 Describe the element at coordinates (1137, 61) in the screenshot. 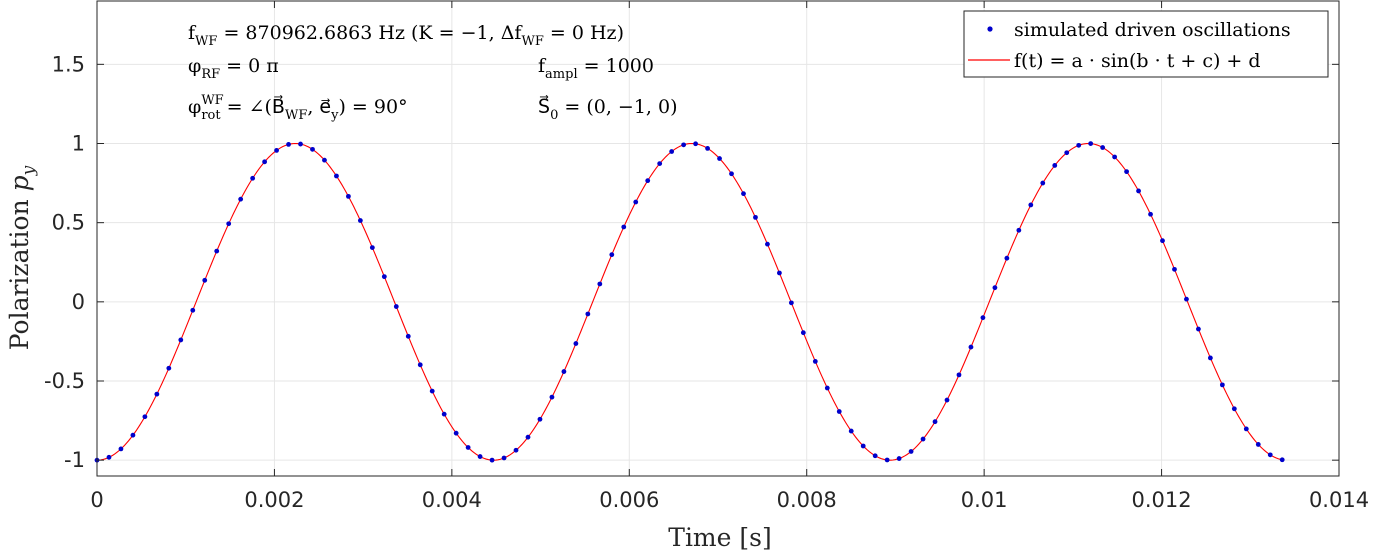

I see `legend-entry-fit: f(t) = a · sin(b · t + c) + d` at that location.